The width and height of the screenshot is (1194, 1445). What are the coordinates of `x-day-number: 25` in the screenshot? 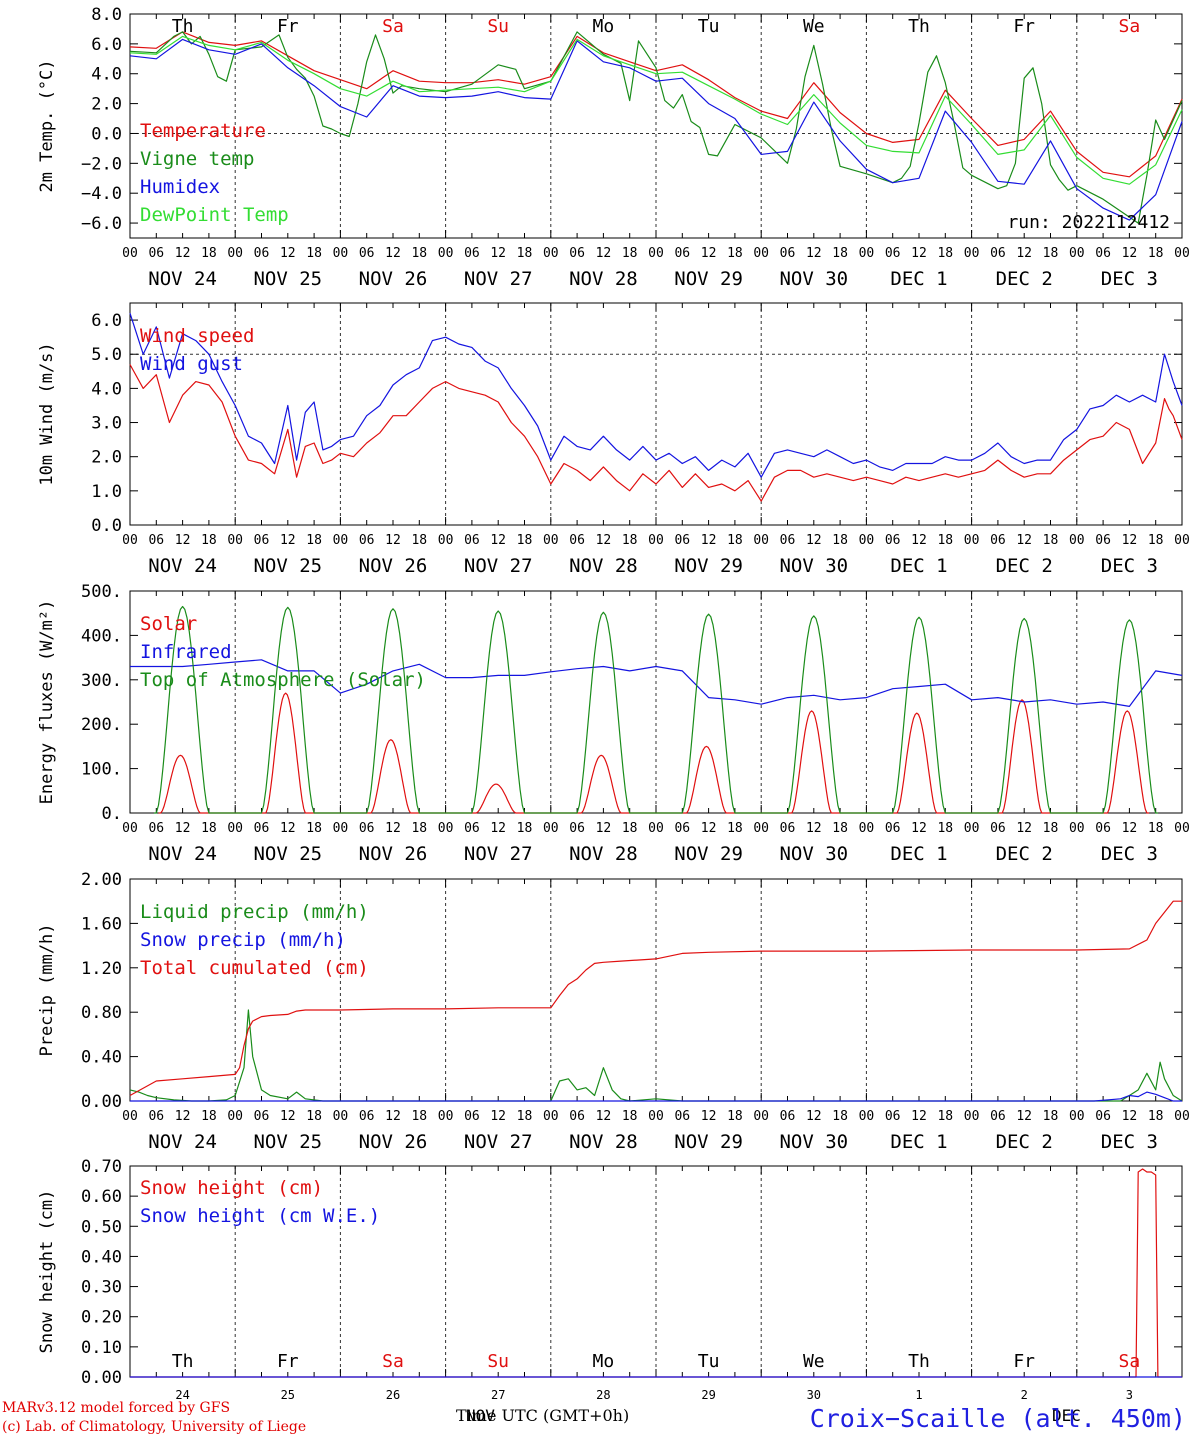 It's located at (288, 1395).